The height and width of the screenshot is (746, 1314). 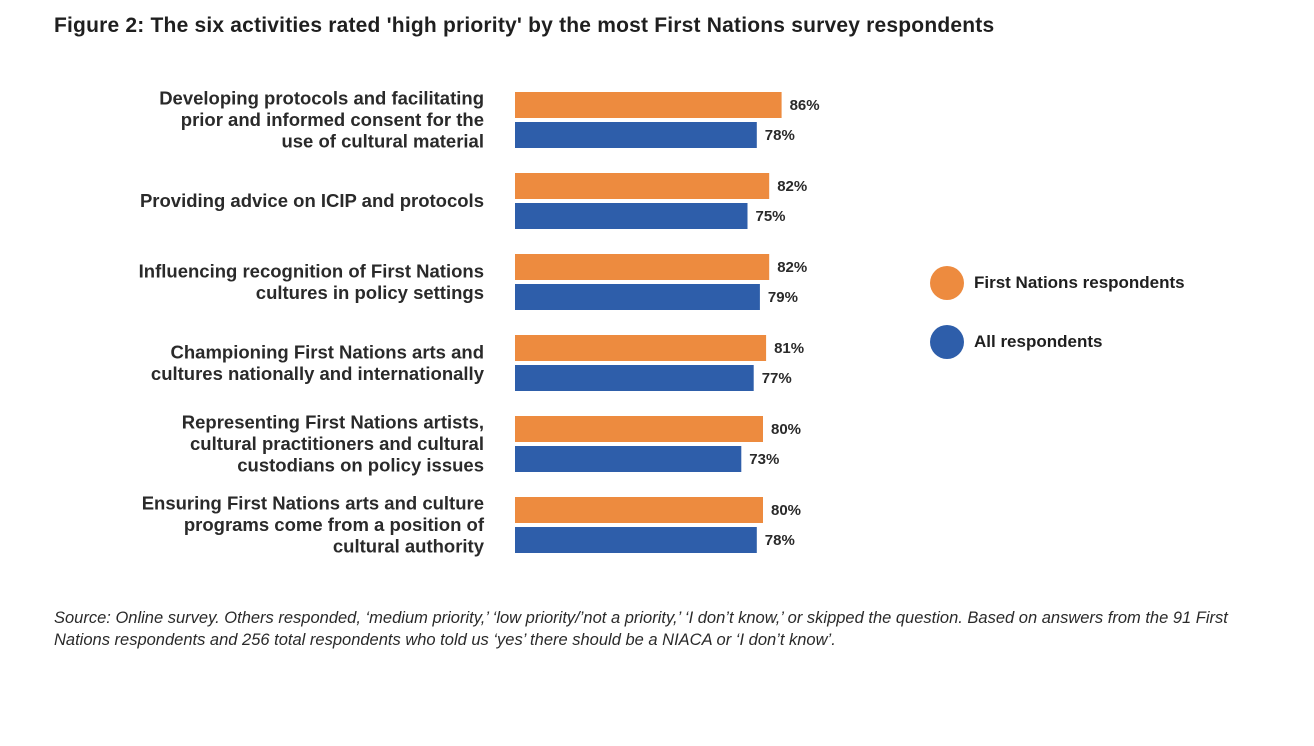 I want to click on category-label: Providing advice on ICIP and protocols, so click(x=312, y=200).